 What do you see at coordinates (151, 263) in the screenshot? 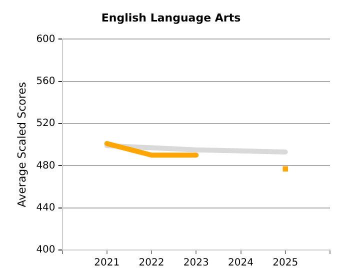
I see `x-tick-label: 2022` at bounding box center [151, 263].